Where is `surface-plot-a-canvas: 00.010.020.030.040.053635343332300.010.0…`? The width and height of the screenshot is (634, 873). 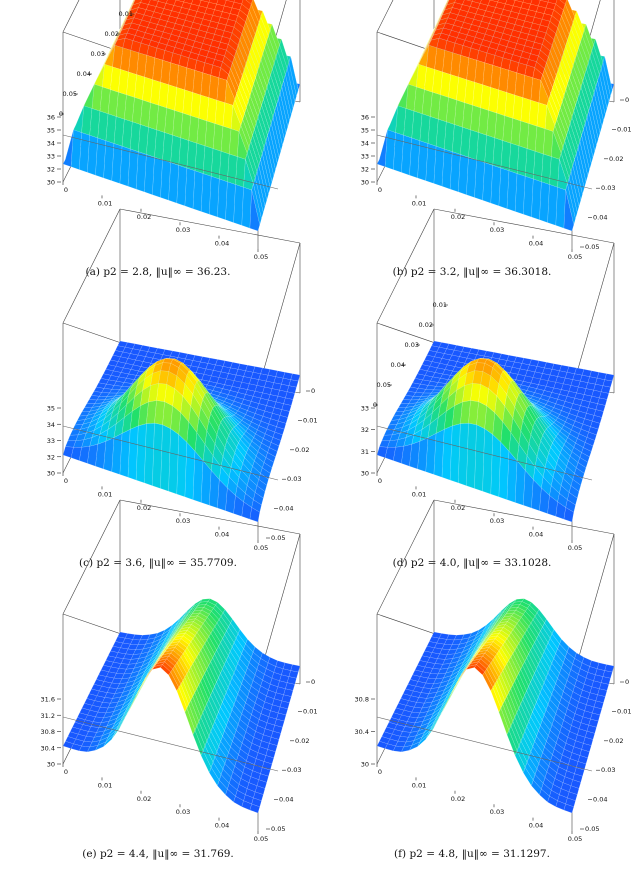 surface-plot-a-canvas: 00.010.020.030.040.053635343332300.010.0… is located at coordinates (158, 135).